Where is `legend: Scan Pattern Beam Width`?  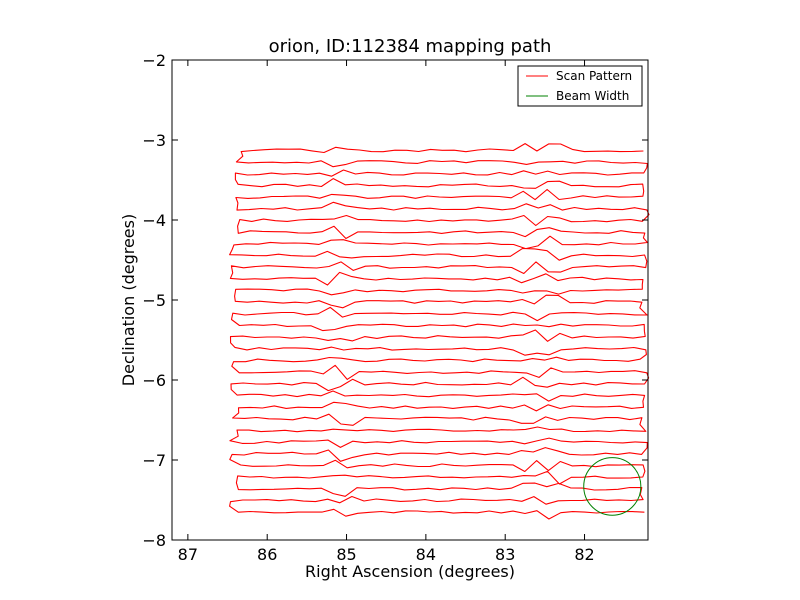
legend: Scan Pattern Beam Width is located at coordinates (580, 86).